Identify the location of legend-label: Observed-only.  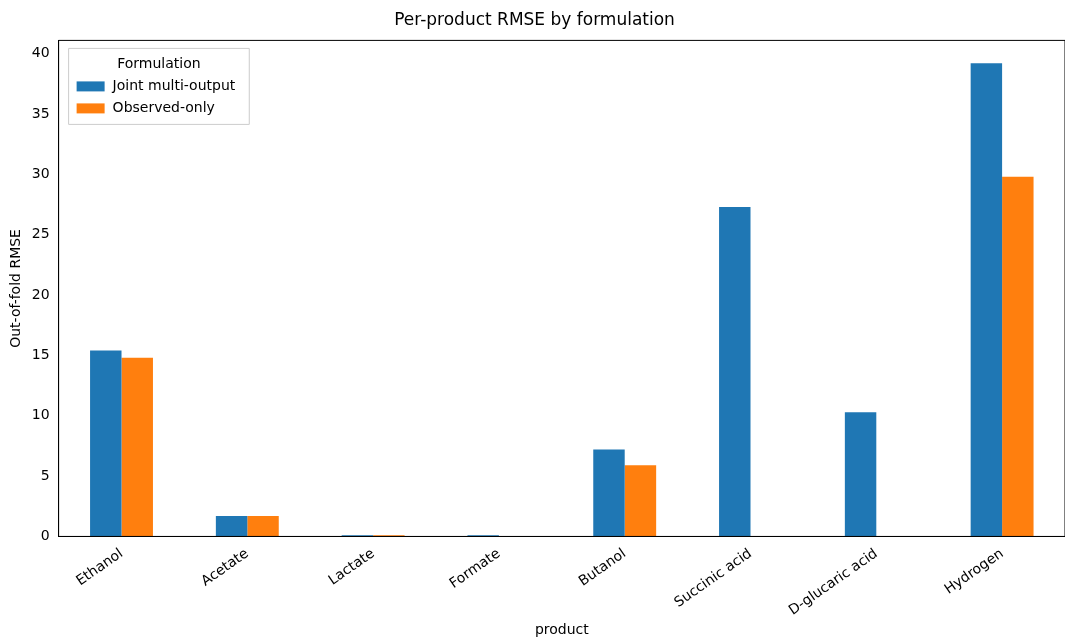
(163, 107).